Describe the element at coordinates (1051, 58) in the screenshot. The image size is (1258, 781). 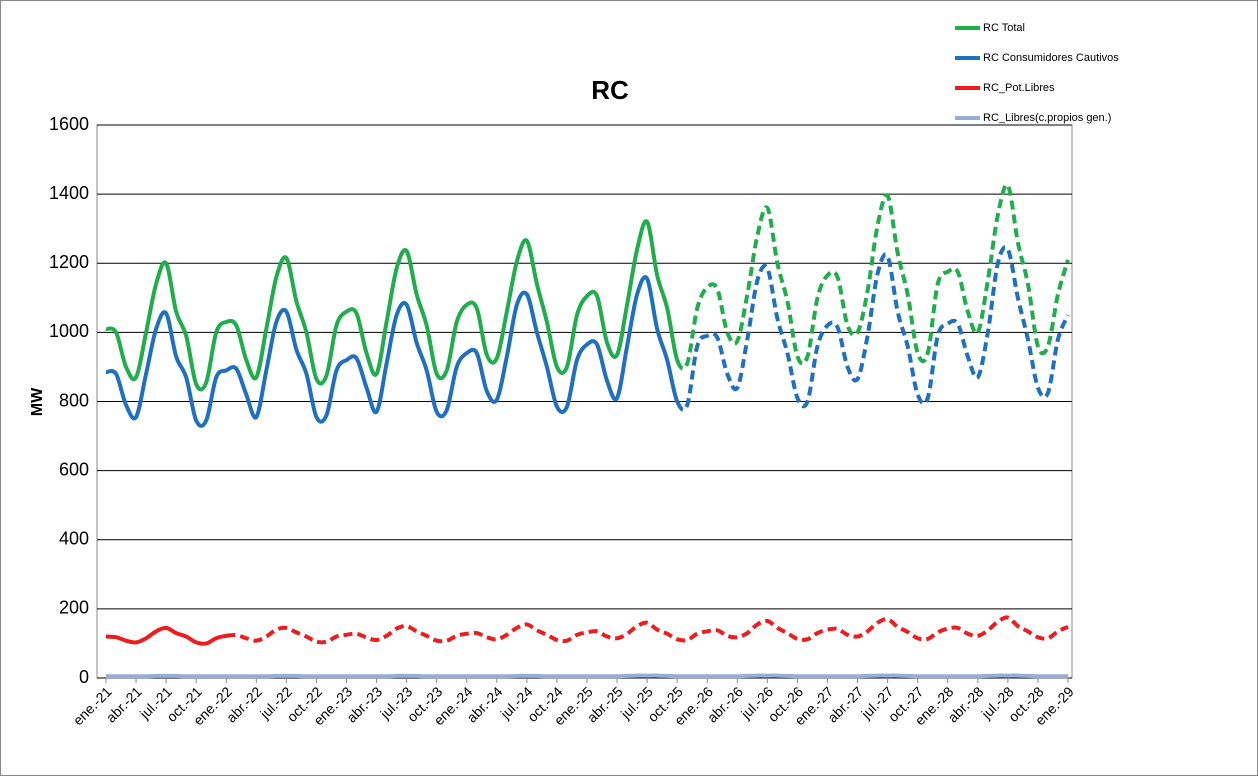
I see `legend-label: RC Consumidores Cautivos` at that location.